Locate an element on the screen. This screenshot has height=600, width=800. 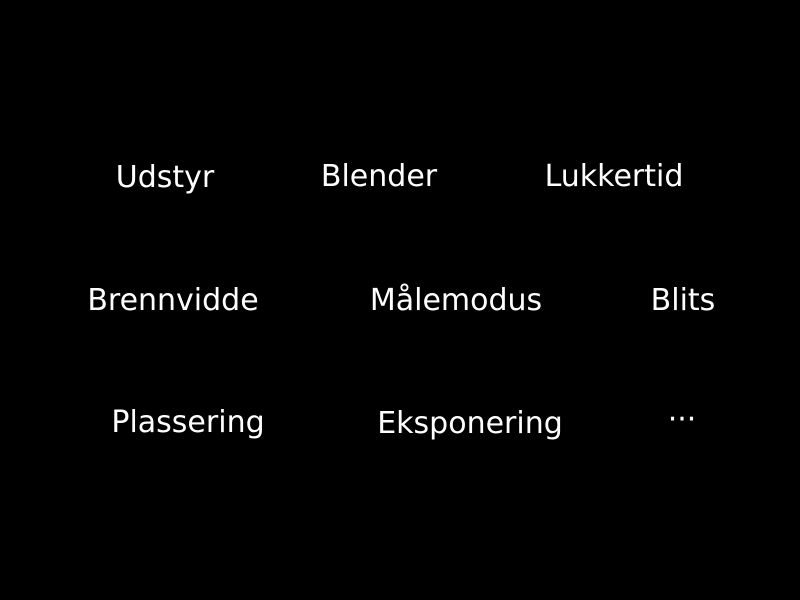
menu-item-blits: Blits is located at coordinates (683, 300).